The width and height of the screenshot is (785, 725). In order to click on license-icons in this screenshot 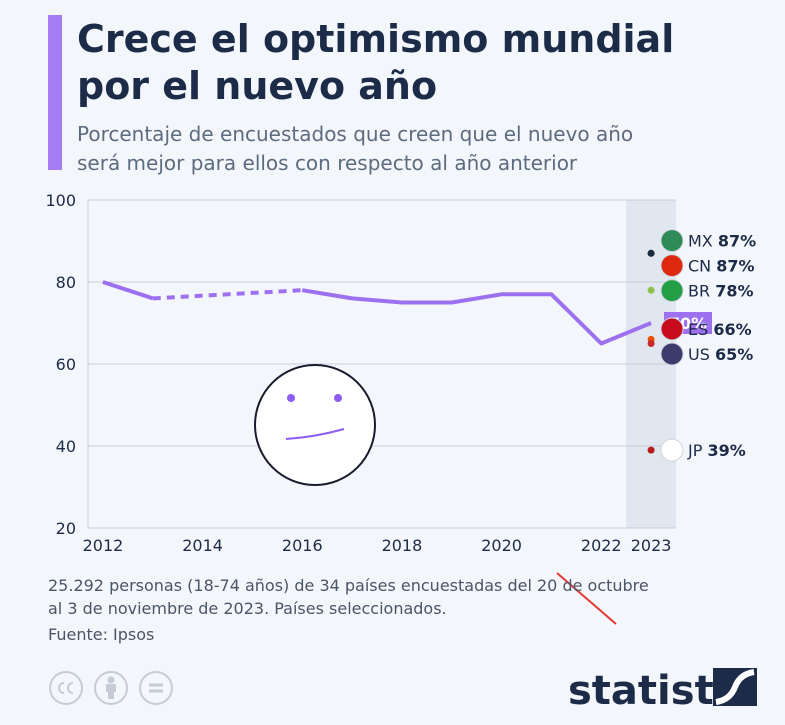, I will do `click(111, 688)`.